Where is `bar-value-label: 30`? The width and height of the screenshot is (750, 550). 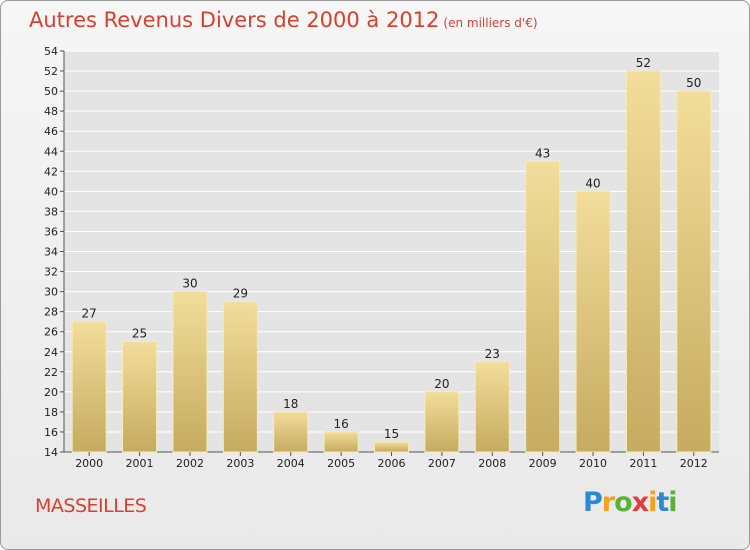 bar-value-label: 30 is located at coordinates (189, 284).